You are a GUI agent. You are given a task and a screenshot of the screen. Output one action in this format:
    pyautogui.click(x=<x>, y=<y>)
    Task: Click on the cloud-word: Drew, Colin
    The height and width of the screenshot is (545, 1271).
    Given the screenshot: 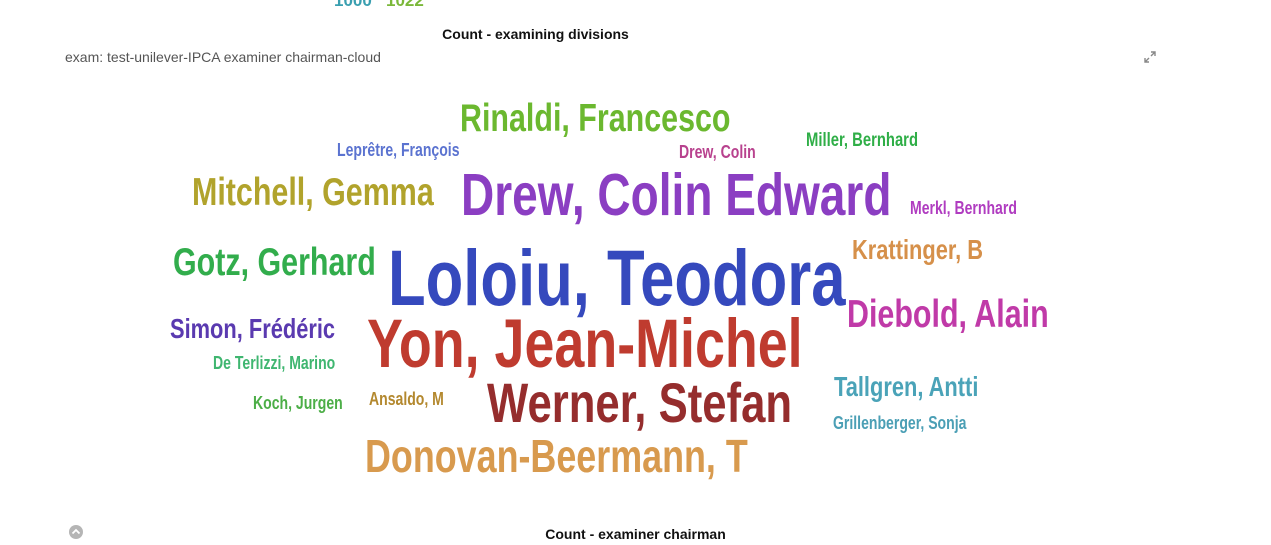 What is the action you would take?
    pyautogui.click(x=717, y=152)
    